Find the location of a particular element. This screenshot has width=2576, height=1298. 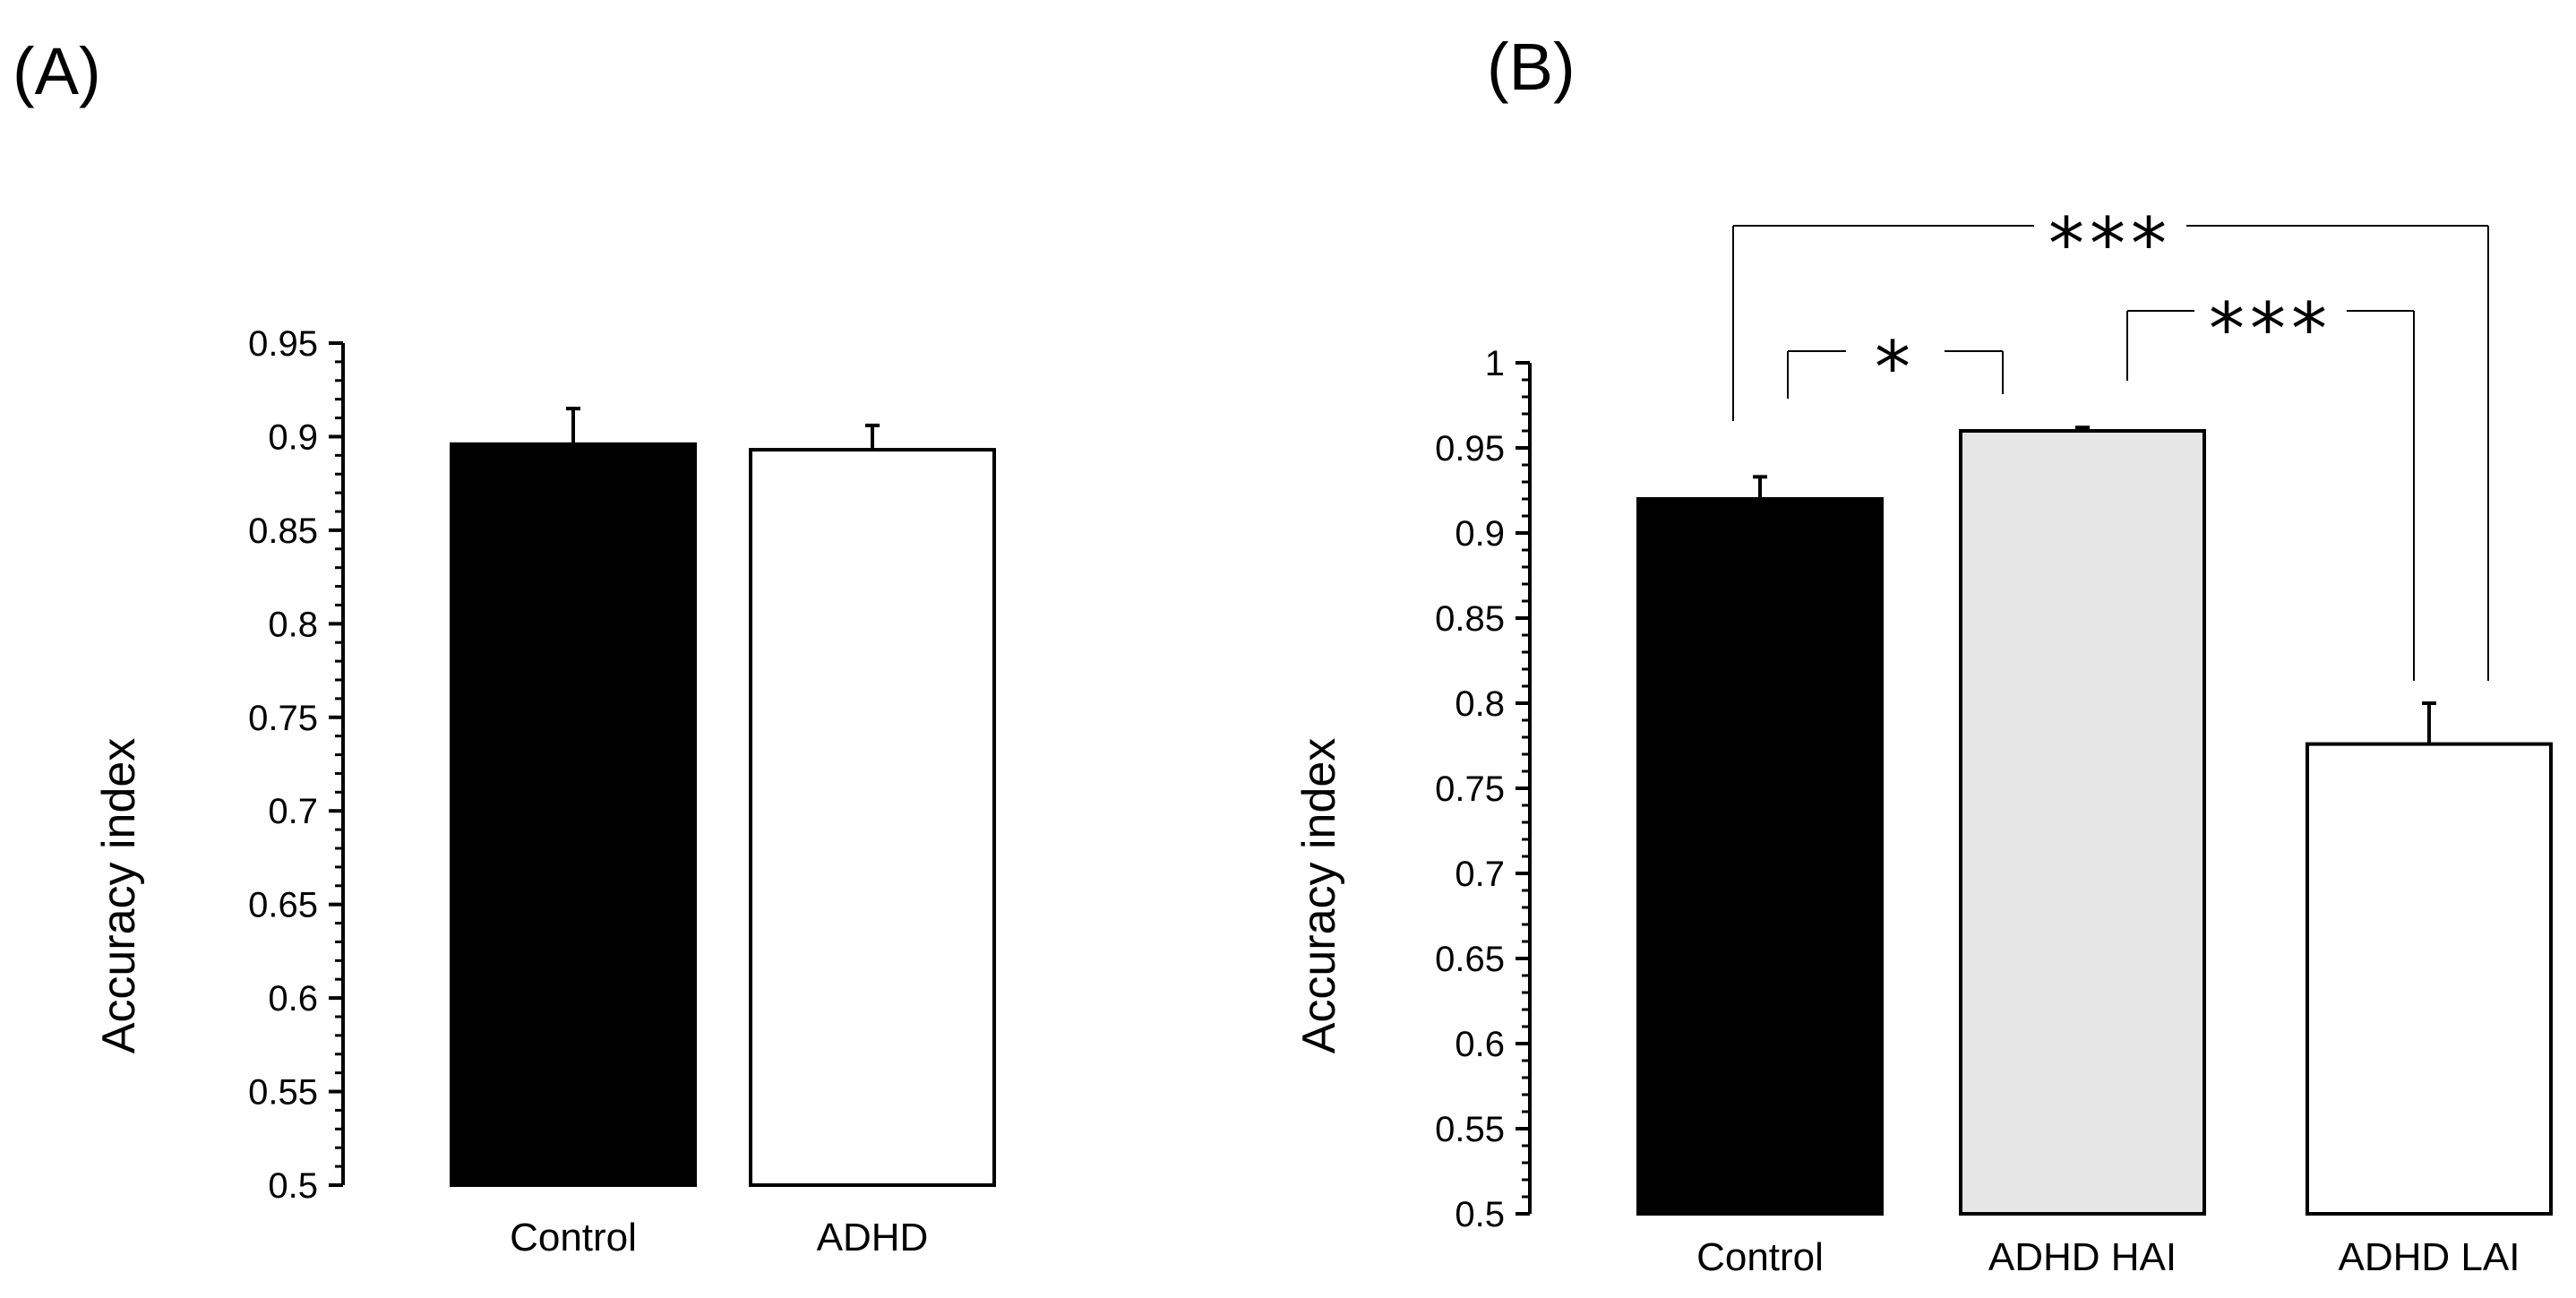

bar-adhd-lai is located at coordinates (2429, 979).